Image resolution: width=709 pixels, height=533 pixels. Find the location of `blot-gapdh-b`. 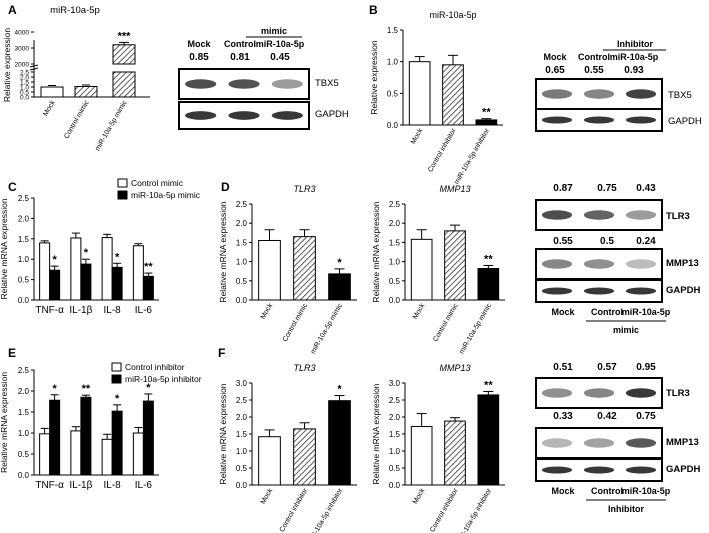

blot-gapdh-b is located at coordinates (599, 120).